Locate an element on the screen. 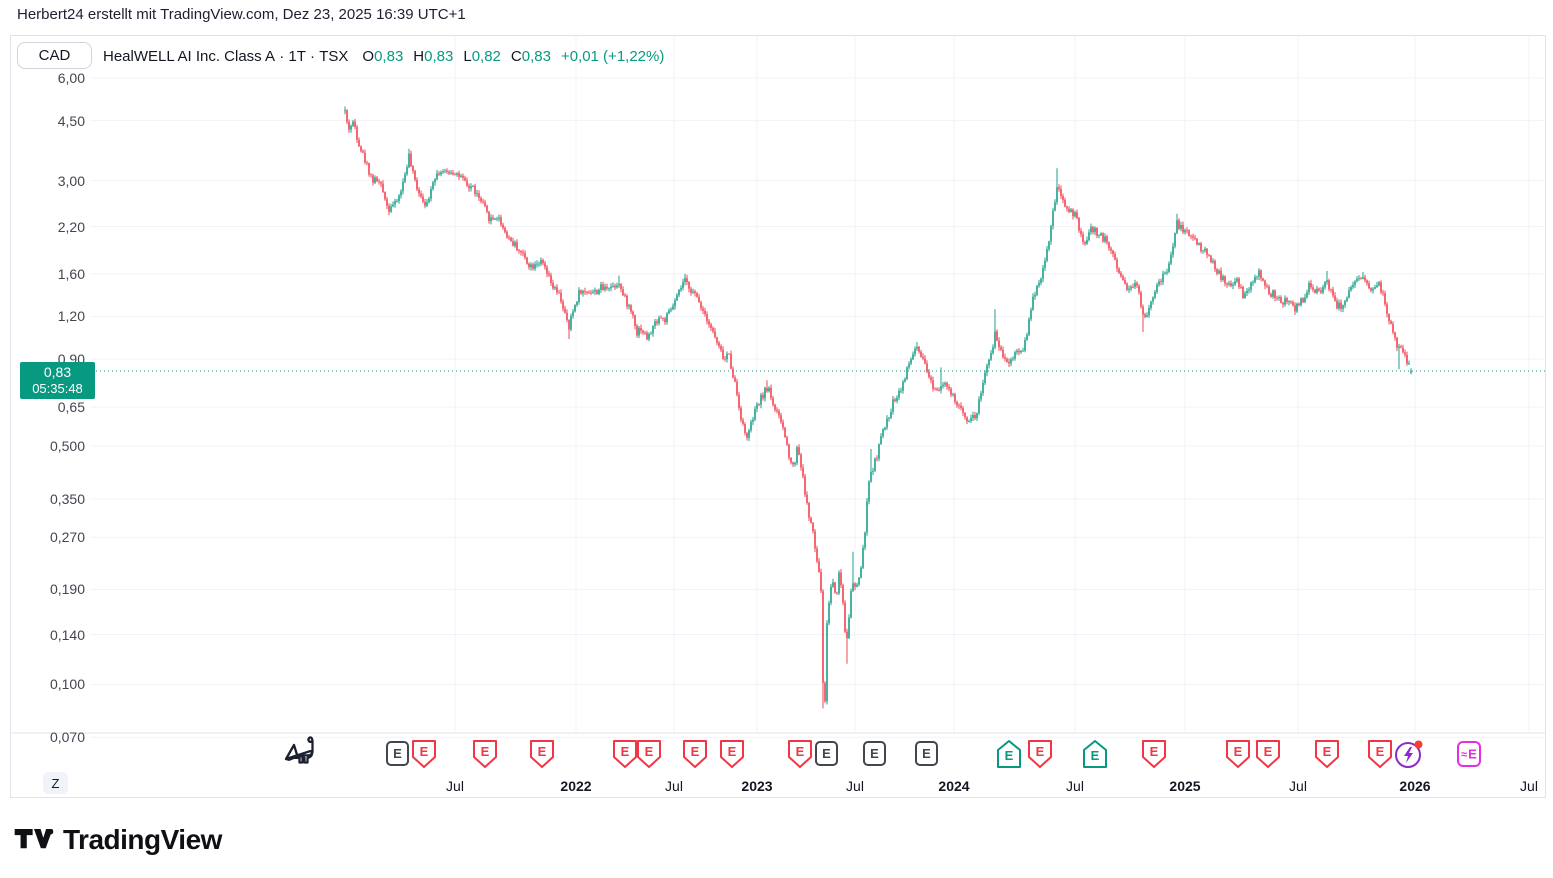 Image resolution: width=1553 pixels, height=878 pixels. low-label: L is located at coordinates (467, 56).